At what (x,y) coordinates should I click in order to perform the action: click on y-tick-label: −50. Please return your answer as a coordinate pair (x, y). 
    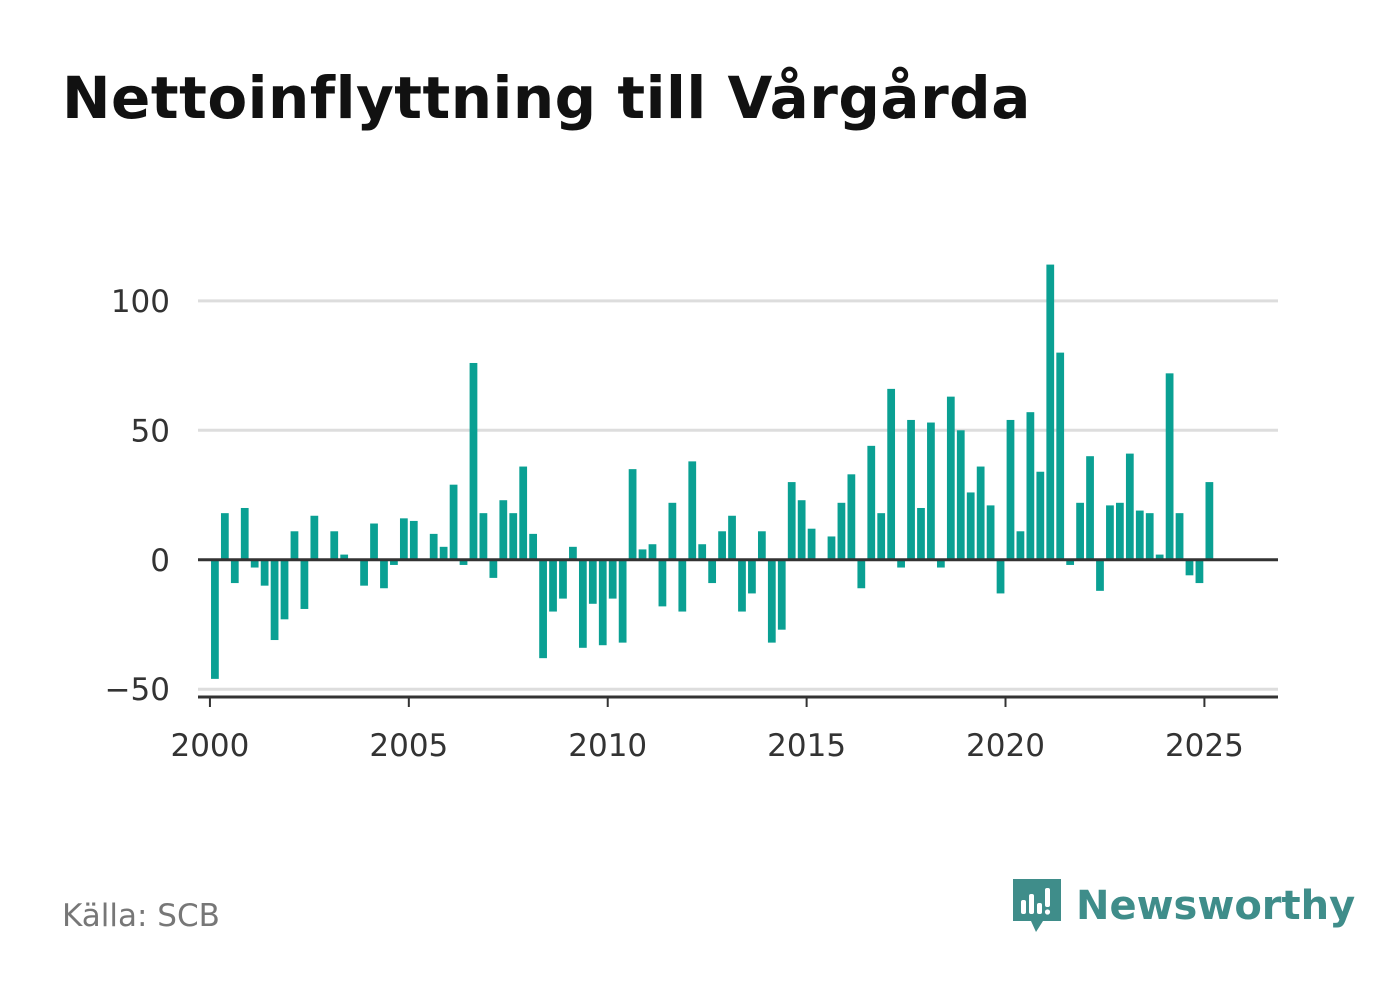
    Looking at the image, I should click on (137, 690).